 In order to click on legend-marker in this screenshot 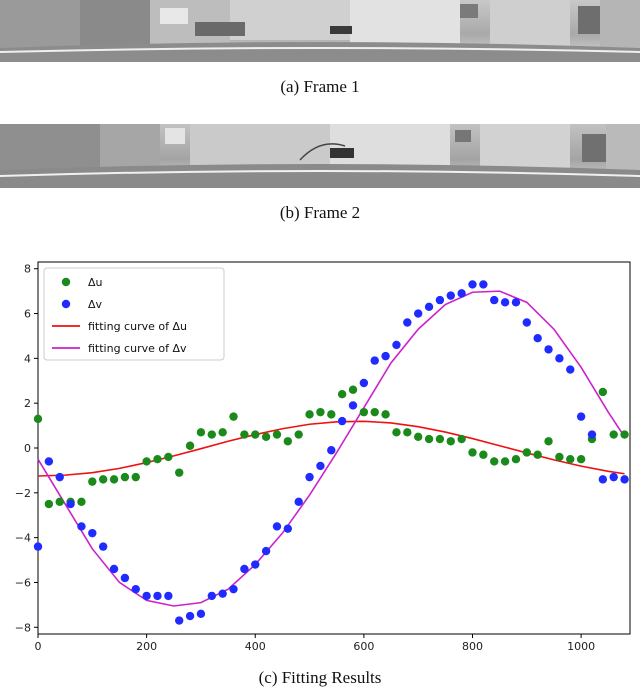, I will do `click(66, 304)`.